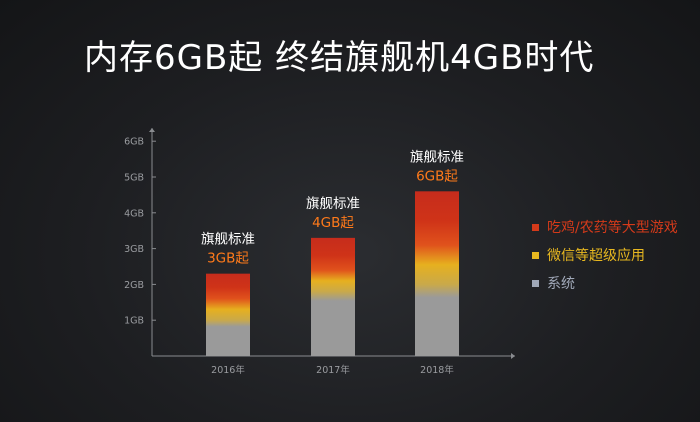 Image resolution: width=700 pixels, height=422 pixels. What do you see at coordinates (535, 255) in the screenshot?
I see `legend-swatch-superapps` at bounding box center [535, 255].